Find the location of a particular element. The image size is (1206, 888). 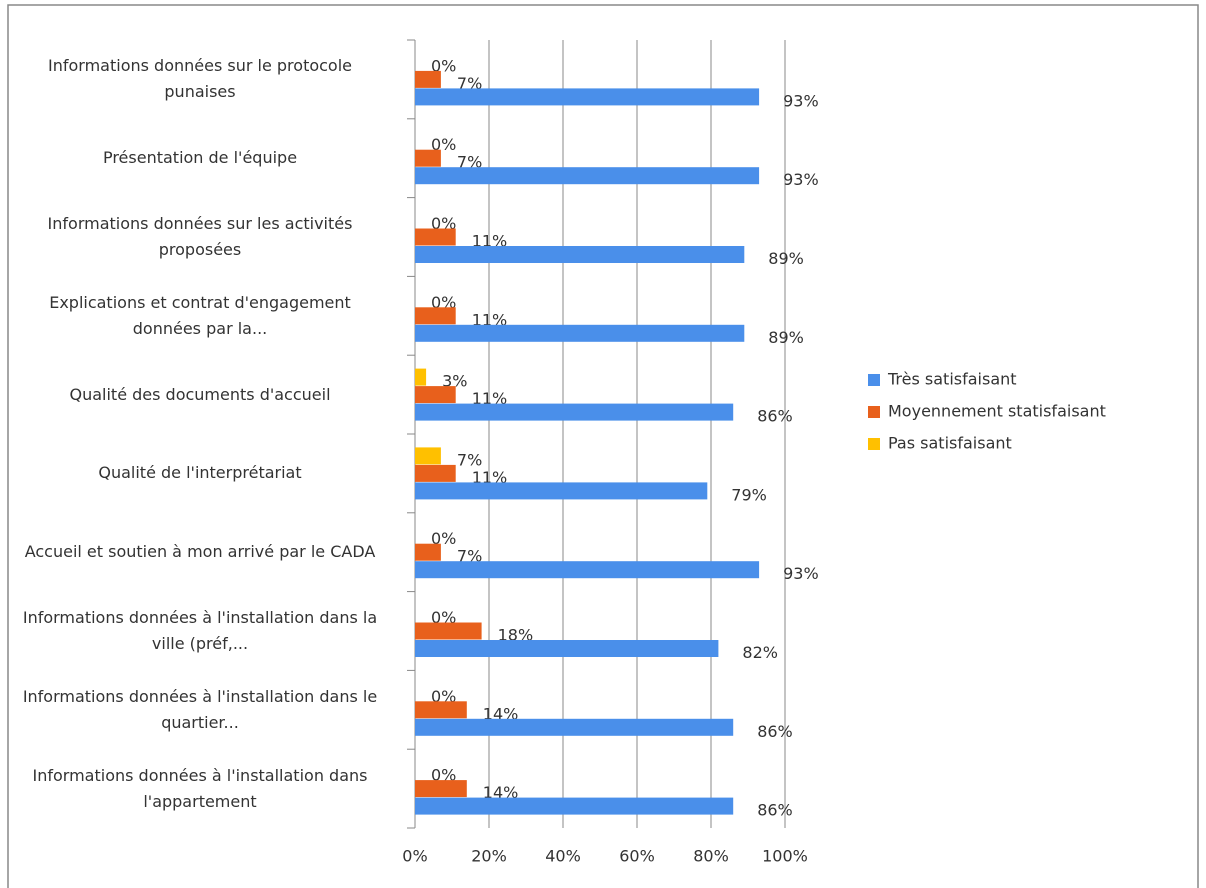

x-tick-label: 0% is located at coordinates (414, 856).